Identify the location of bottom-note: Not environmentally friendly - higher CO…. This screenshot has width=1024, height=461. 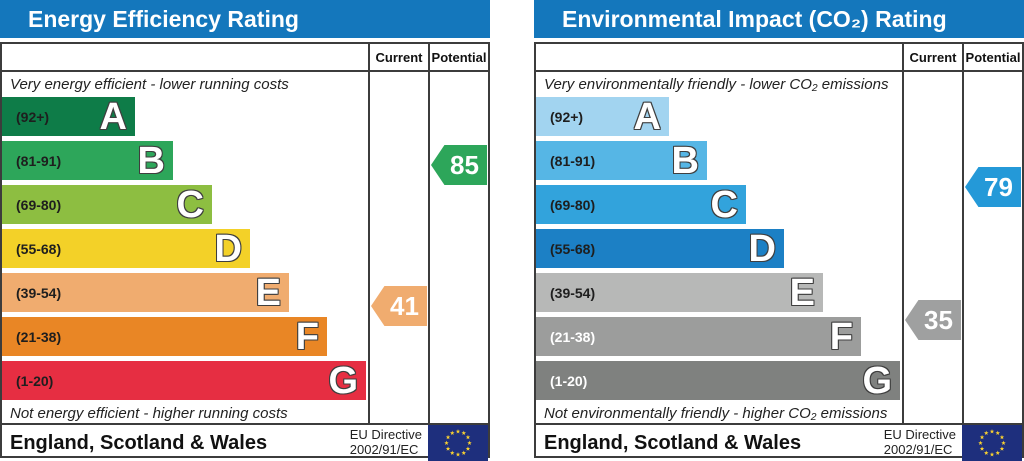
(716, 413).